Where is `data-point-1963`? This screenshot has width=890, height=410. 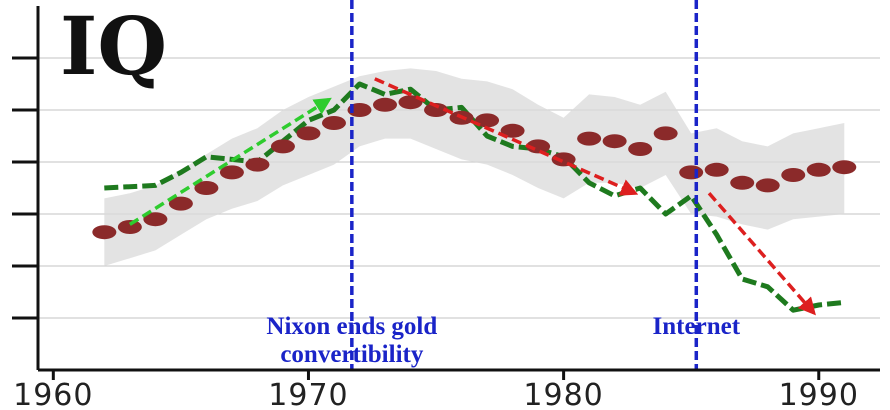 data-point-1963 is located at coordinates (129, 227).